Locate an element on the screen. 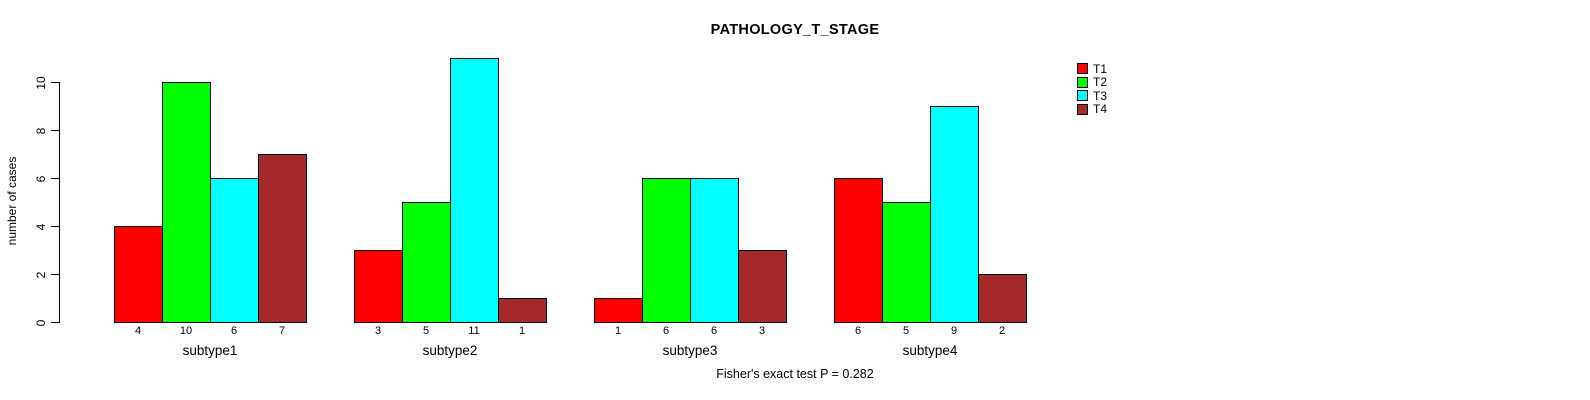 Image resolution: width=1590 pixels, height=400 pixels. category-label-subtype1: subtype1 is located at coordinates (210, 350).